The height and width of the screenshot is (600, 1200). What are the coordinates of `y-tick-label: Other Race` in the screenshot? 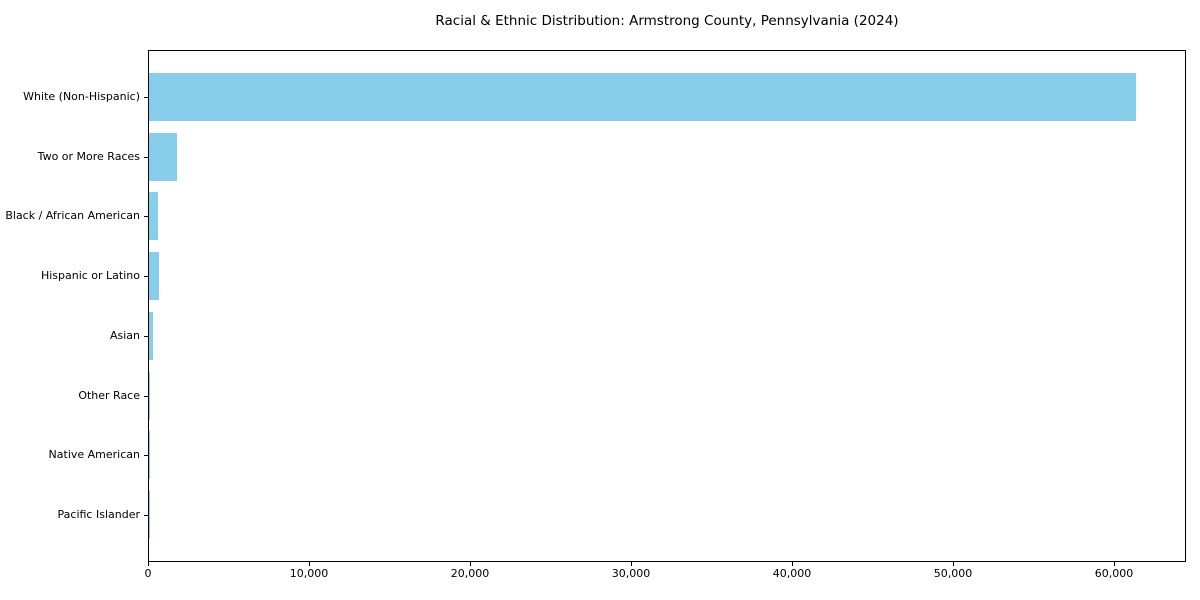 It's located at (109, 395).